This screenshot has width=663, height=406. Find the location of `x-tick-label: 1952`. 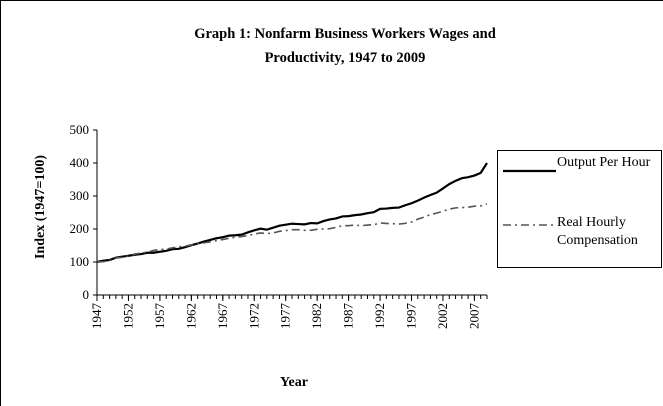

x-tick-label: 1952 is located at coordinates (127, 316).